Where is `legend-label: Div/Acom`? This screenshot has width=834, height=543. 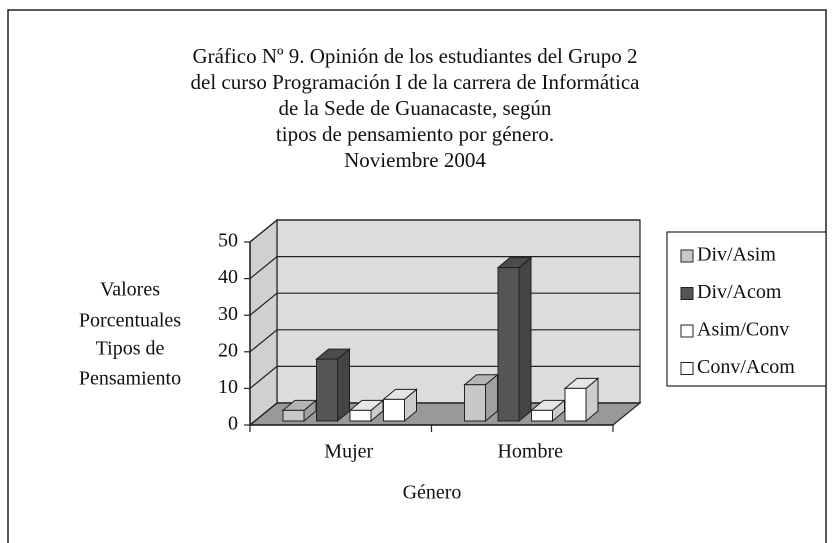 legend-label: Div/Acom is located at coordinates (739, 292).